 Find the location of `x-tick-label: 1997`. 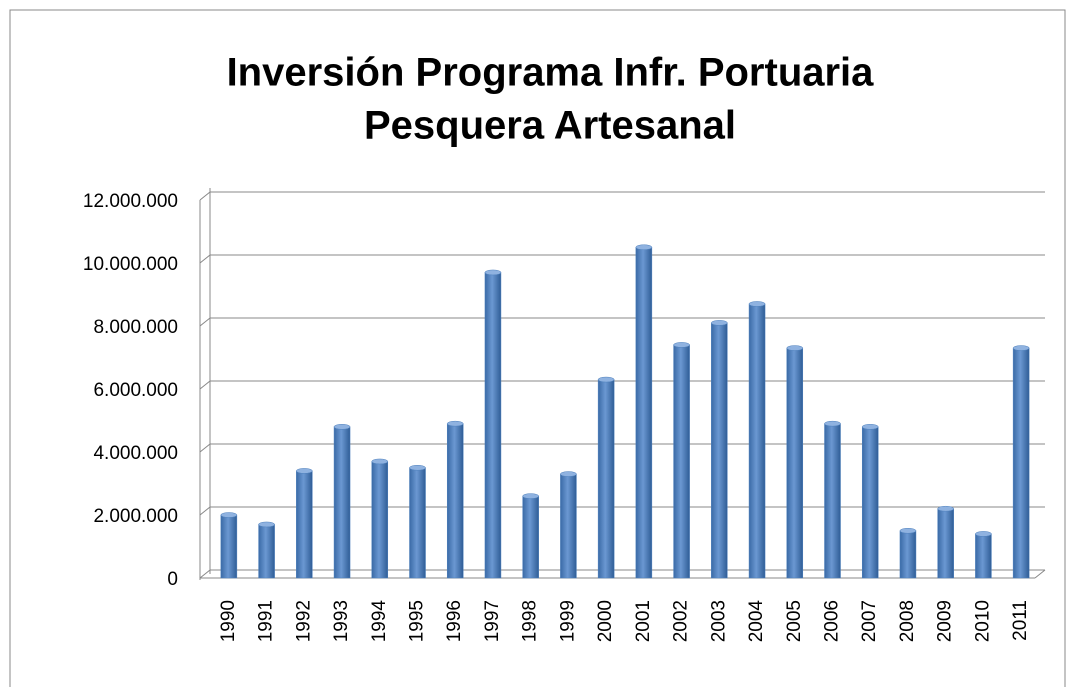

x-tick-label: 1997 is located at coordinates (492, 621).